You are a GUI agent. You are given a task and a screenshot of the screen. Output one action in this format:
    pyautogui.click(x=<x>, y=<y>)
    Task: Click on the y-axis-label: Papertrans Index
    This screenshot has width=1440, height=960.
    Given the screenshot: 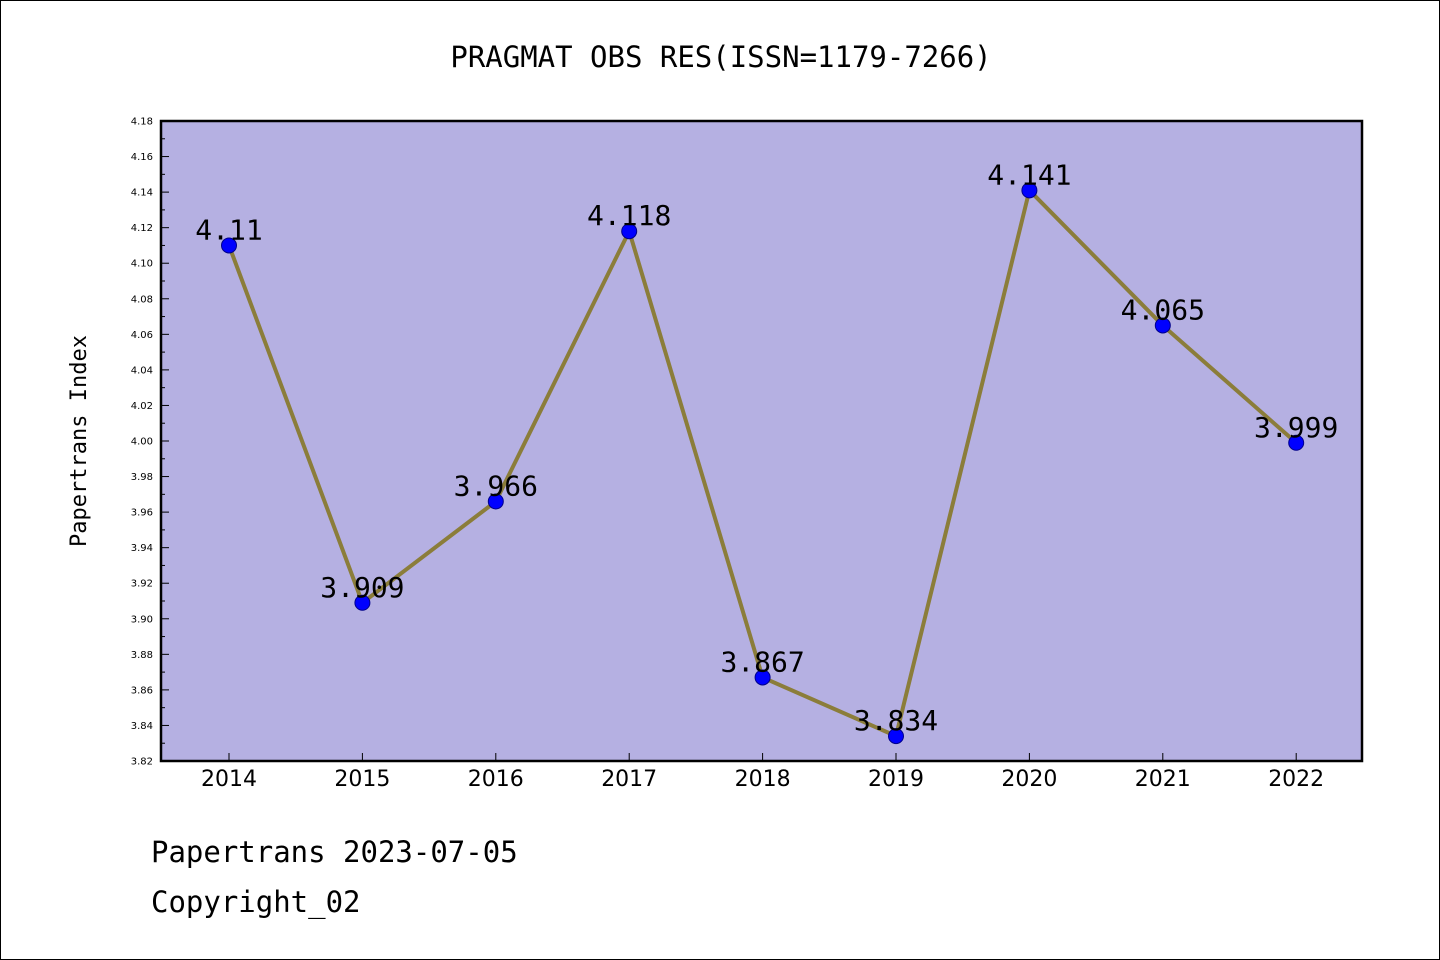 What is the action you would take?
    pyautogui.click(x=79, y=441)
    